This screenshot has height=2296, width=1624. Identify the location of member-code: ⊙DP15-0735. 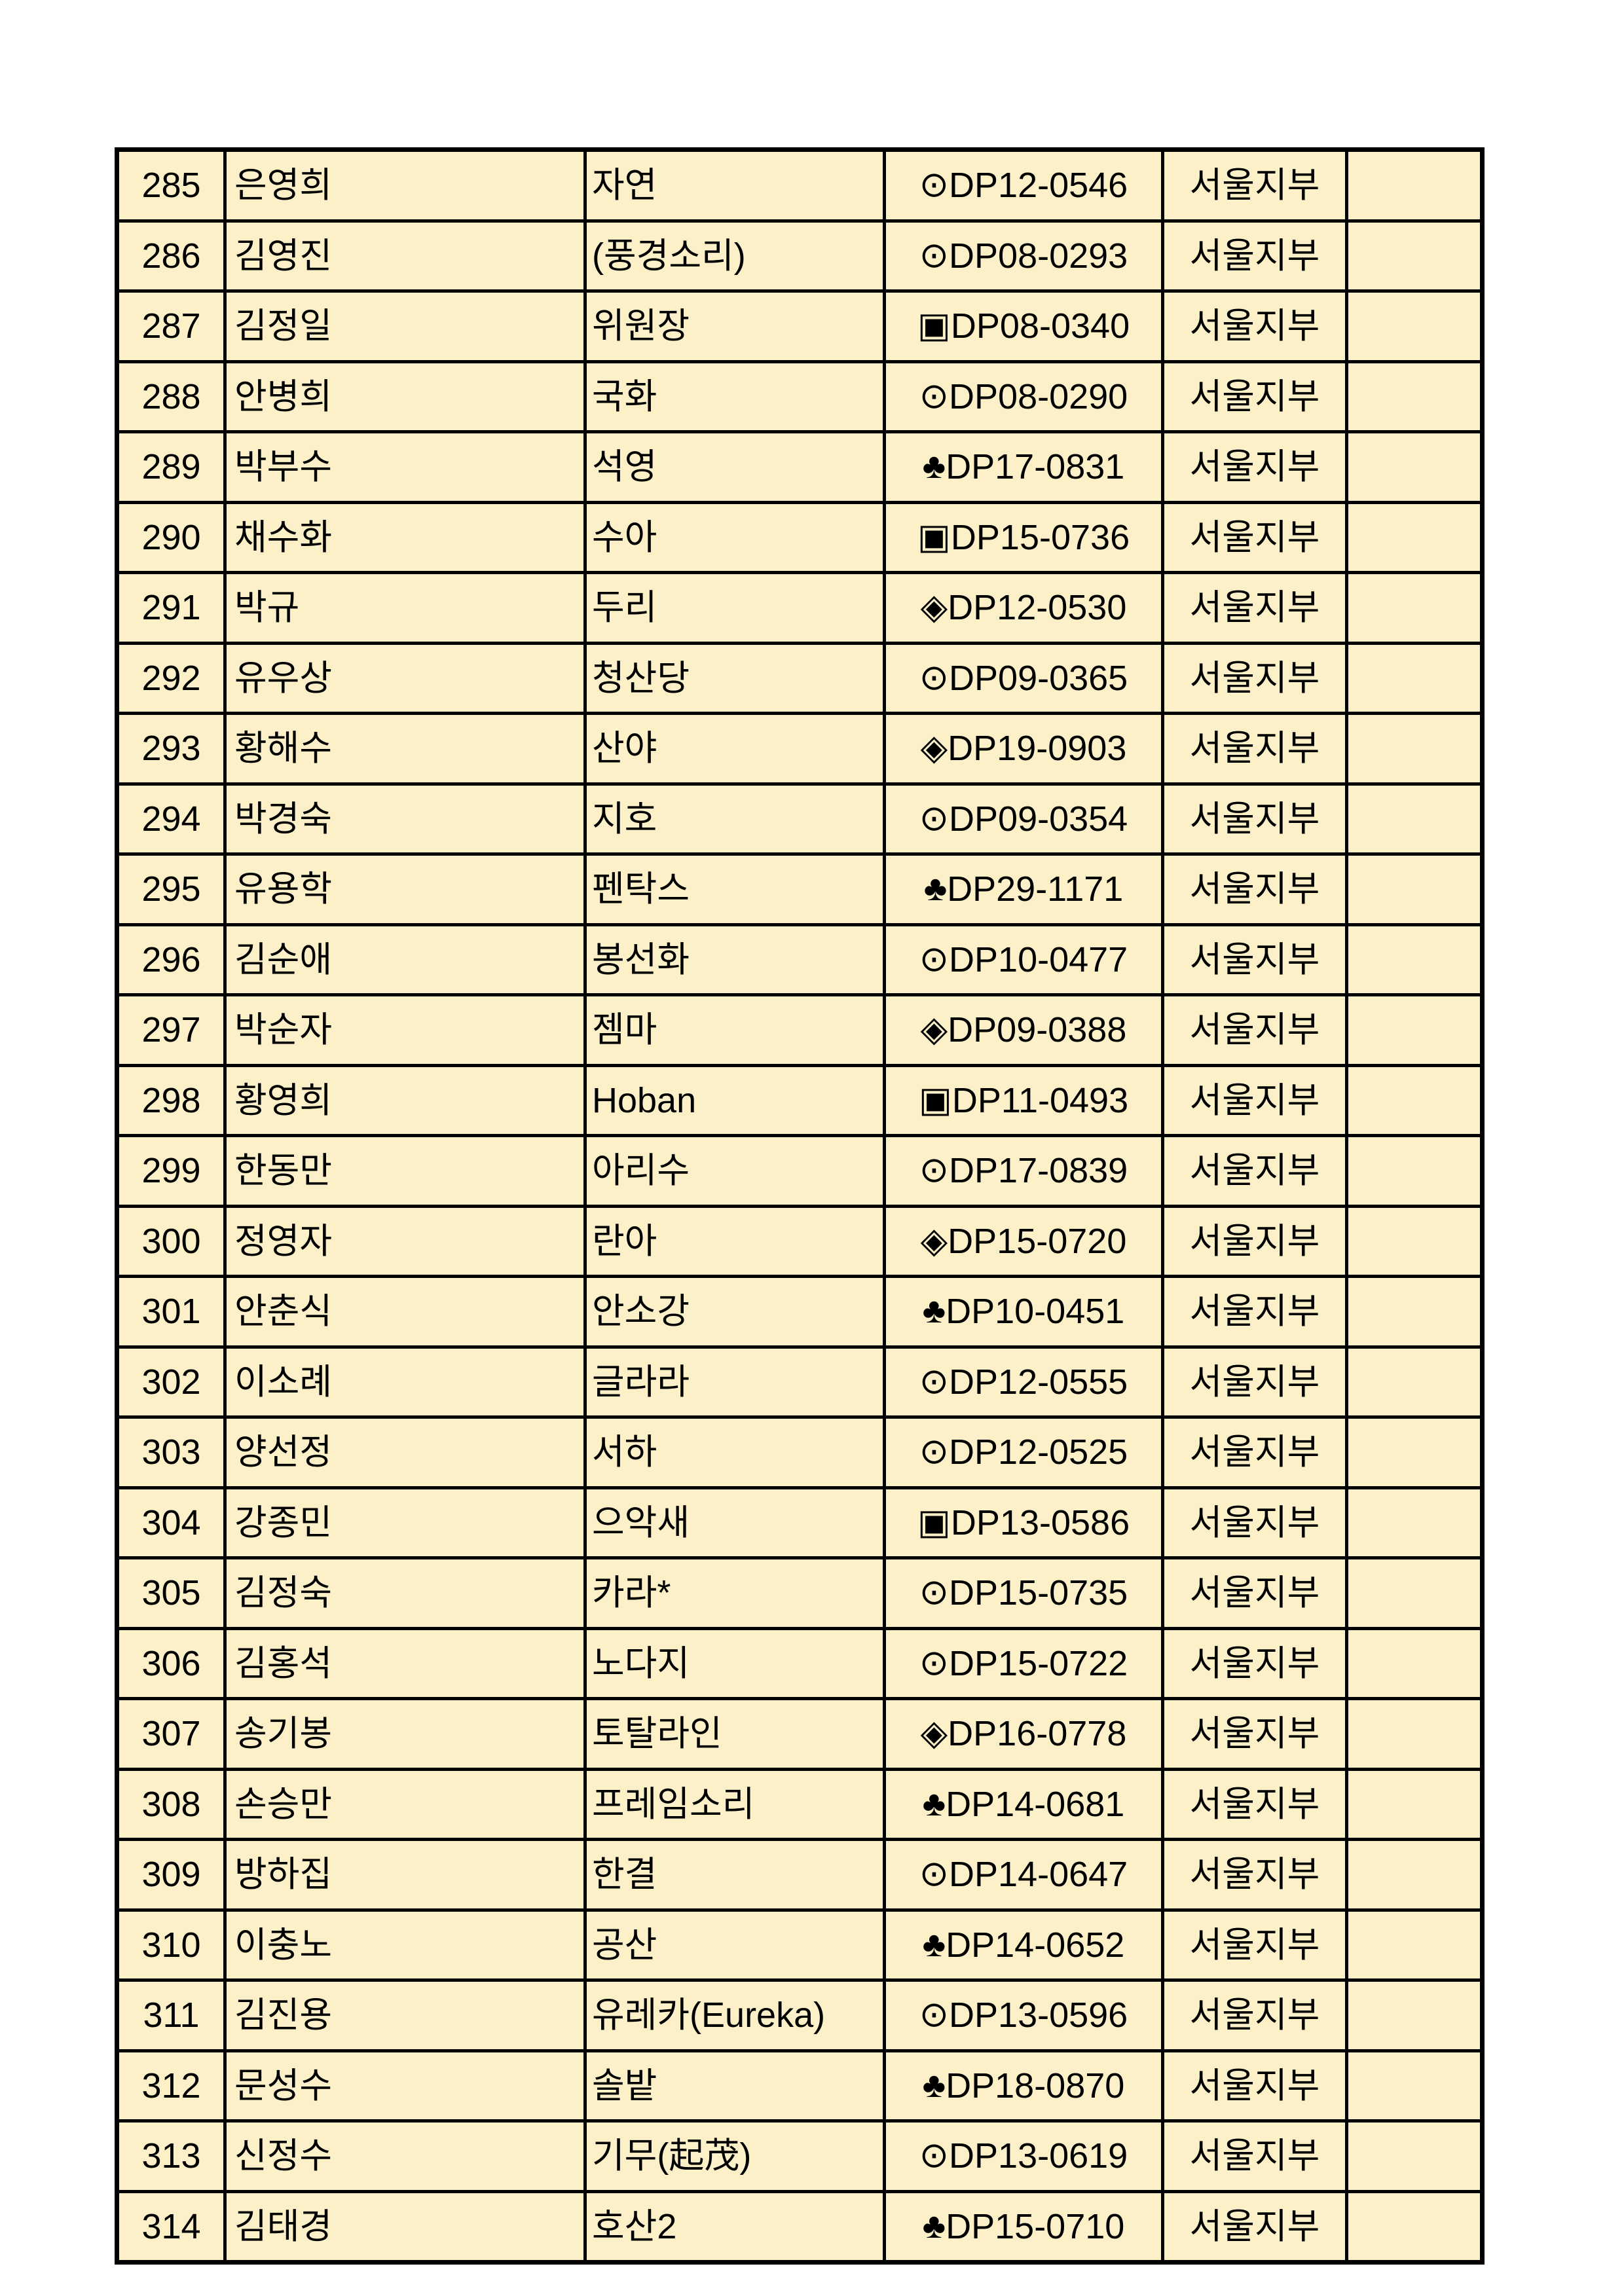
(1023, 1593).